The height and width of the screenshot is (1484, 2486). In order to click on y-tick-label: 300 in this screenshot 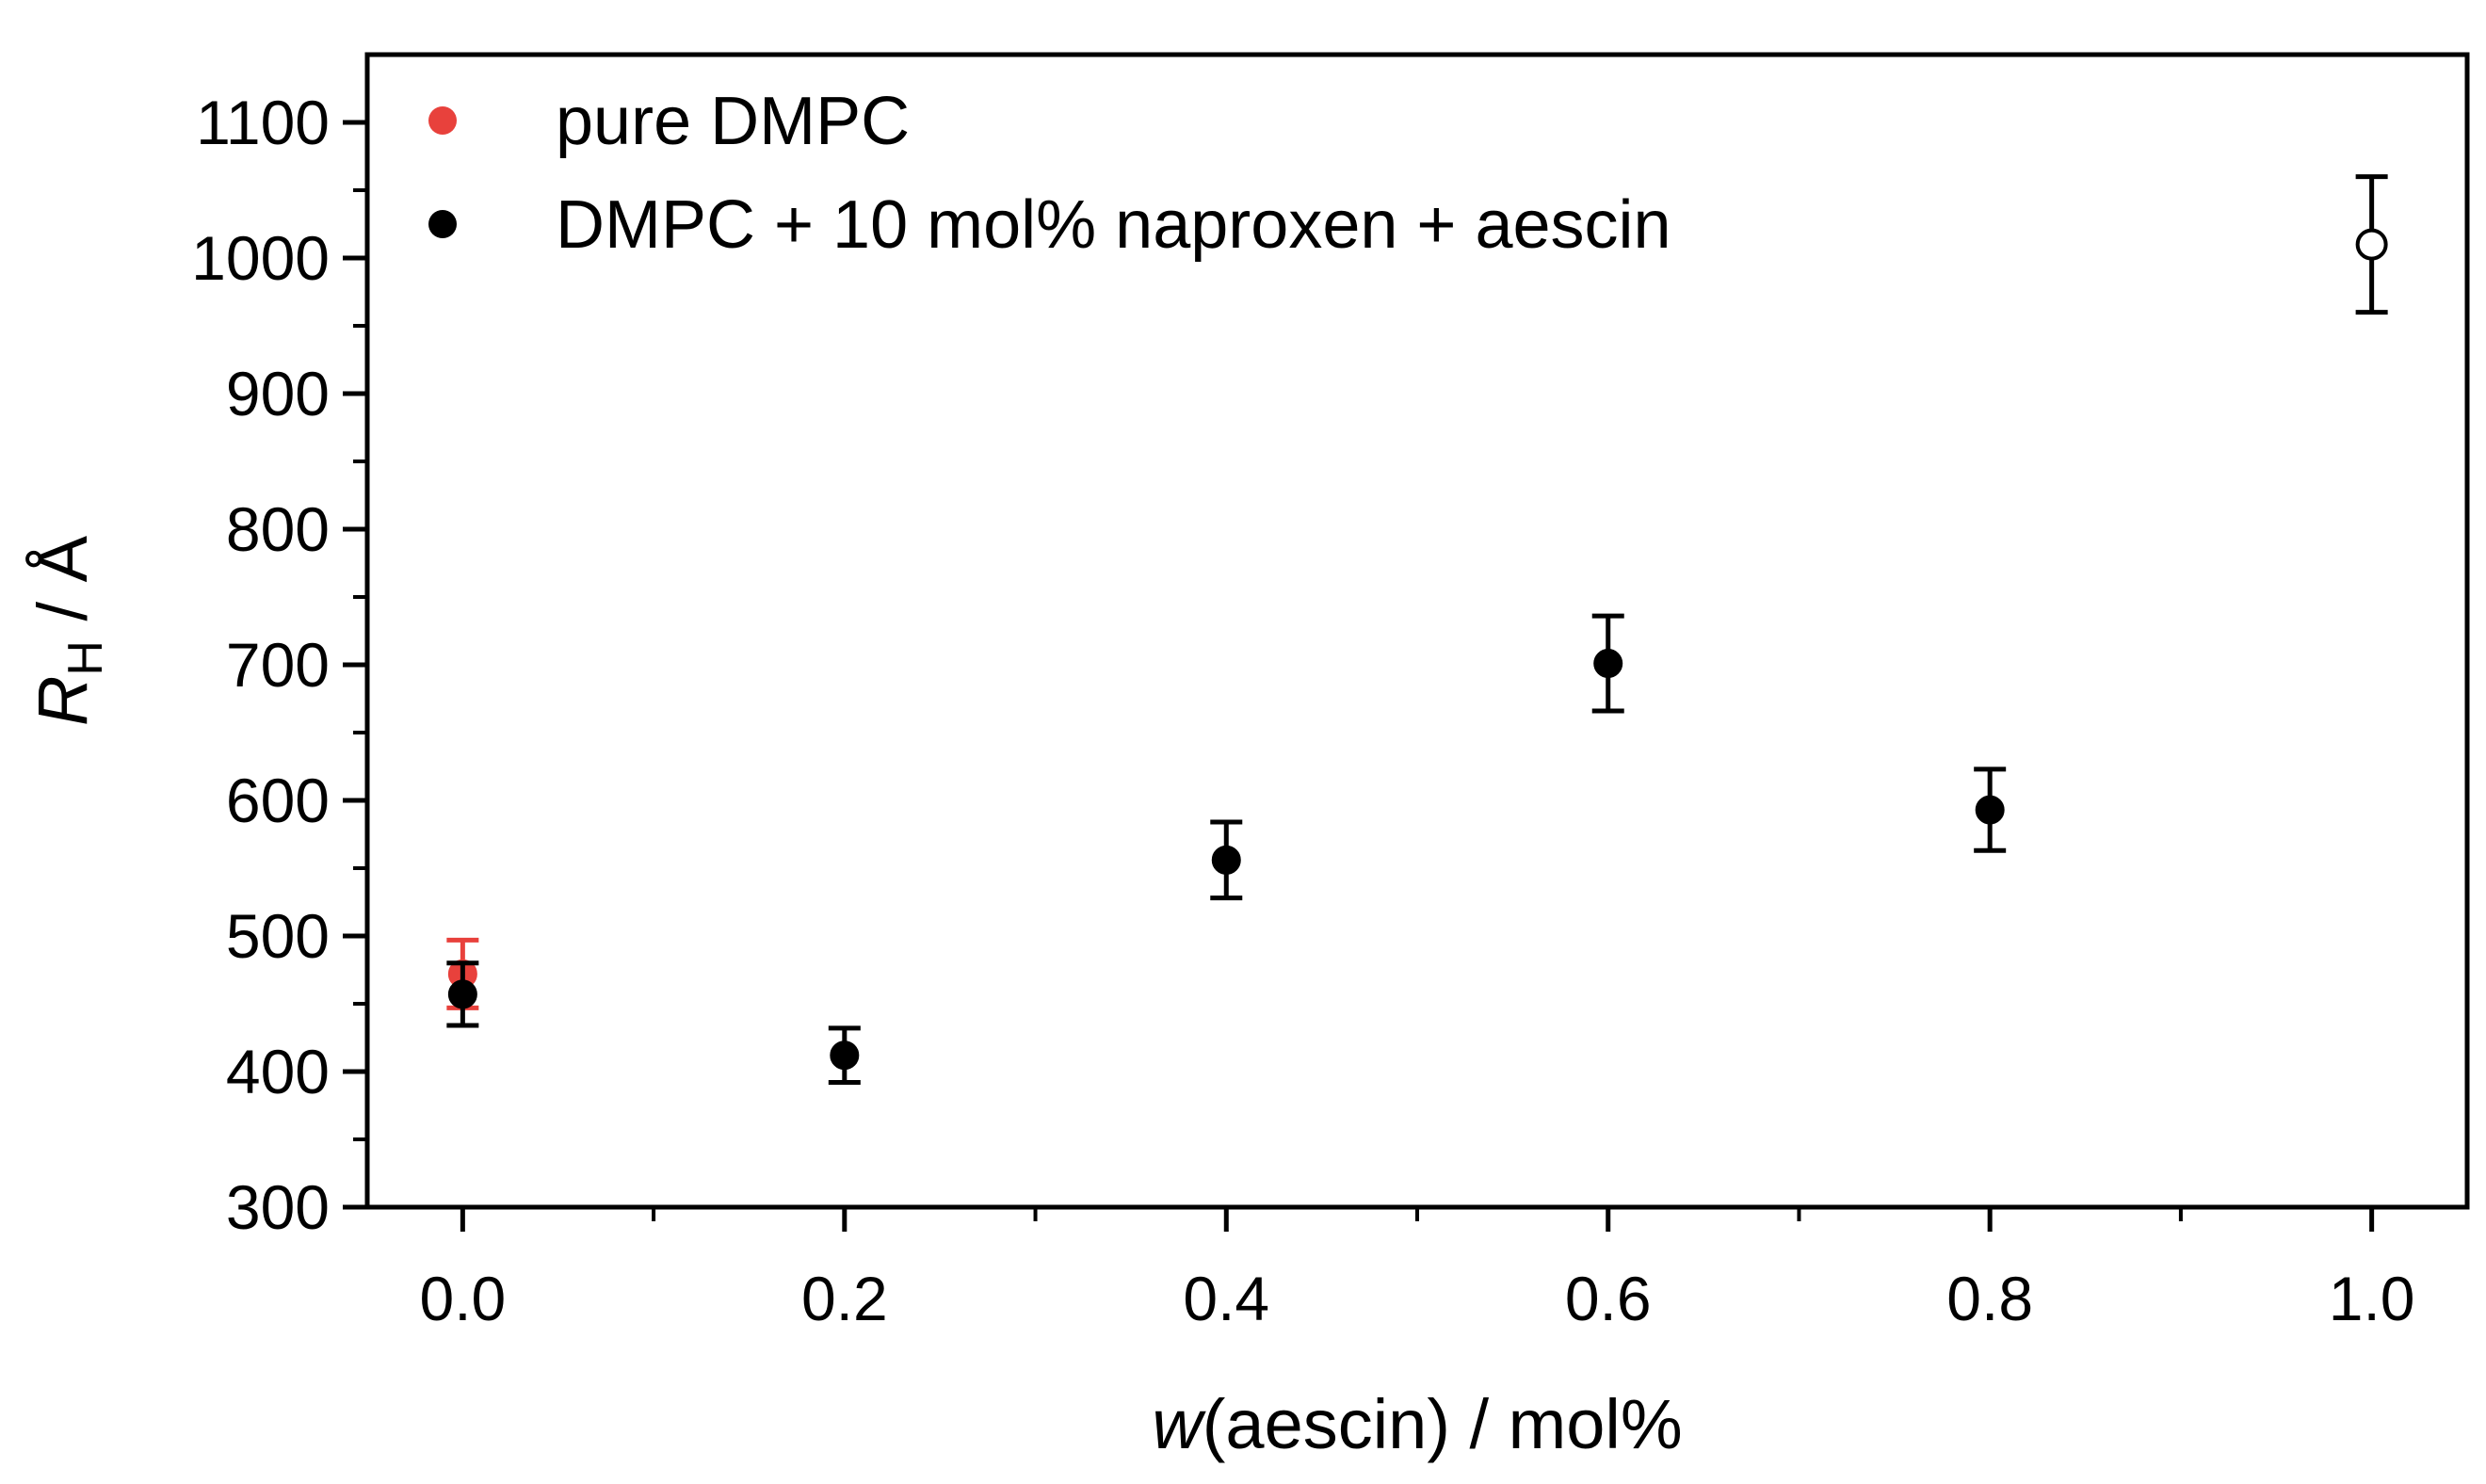, I will do `click(278, 1207)`.